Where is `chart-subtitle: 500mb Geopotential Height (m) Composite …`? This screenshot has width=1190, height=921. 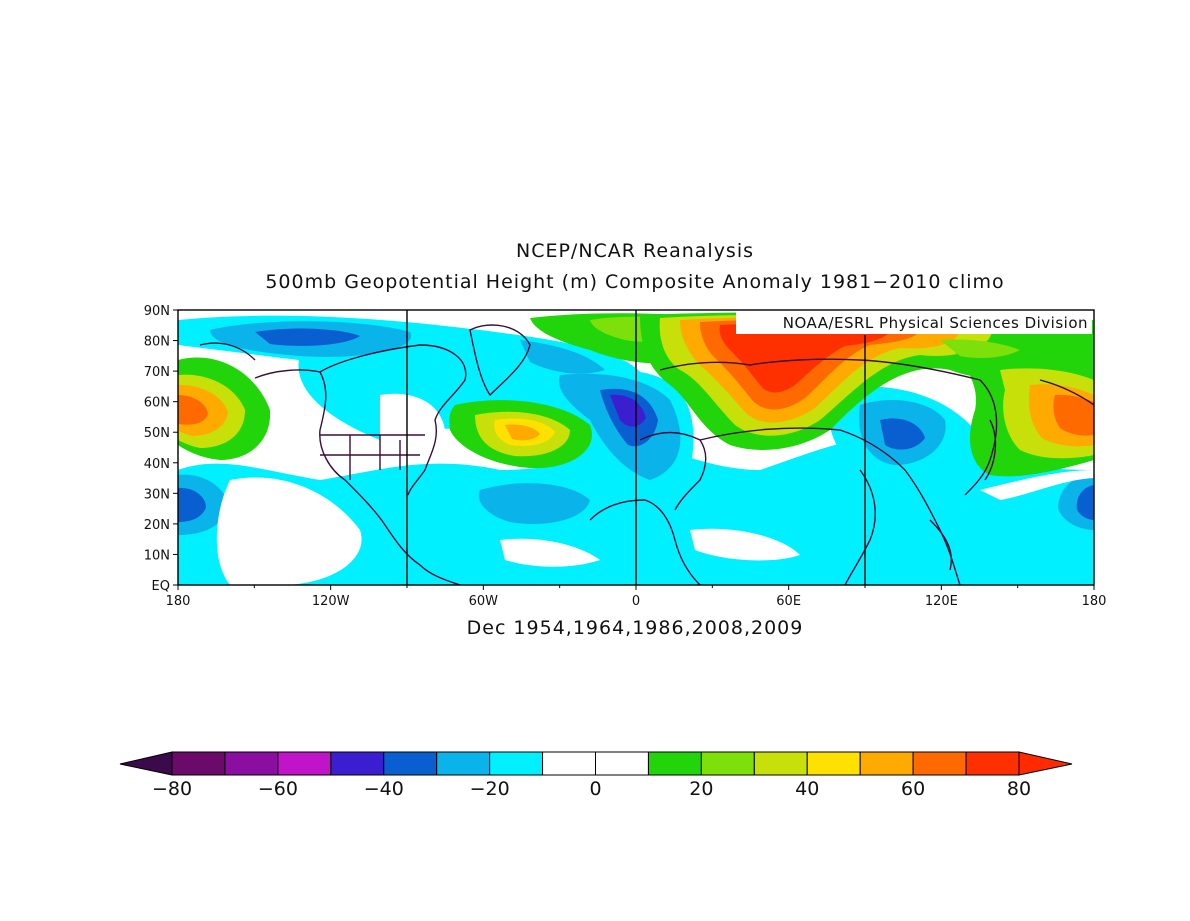
chart-subtitle: 500mb Geopotential Height (m) Composite … is located at coordinates (635, 282).